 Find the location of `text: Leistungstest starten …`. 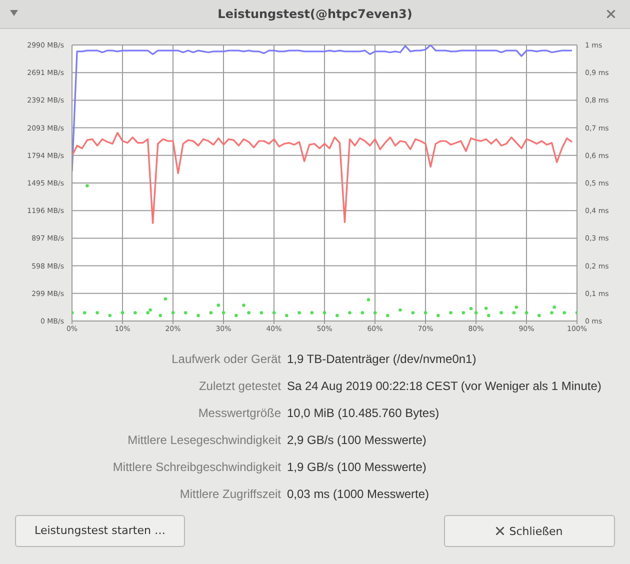

text: Leistungstest starten … is located at coordinates (100, 531).